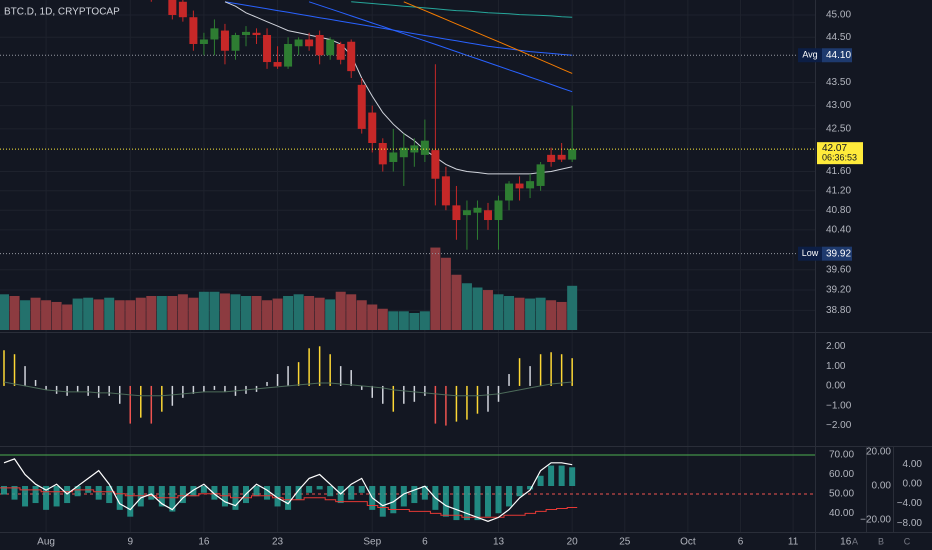 The width and height of the screenshot is (932, 550). Describe the element at coordinates (839, 405) in the screenshot. I see `y-tick-label: −1.00` at that location.